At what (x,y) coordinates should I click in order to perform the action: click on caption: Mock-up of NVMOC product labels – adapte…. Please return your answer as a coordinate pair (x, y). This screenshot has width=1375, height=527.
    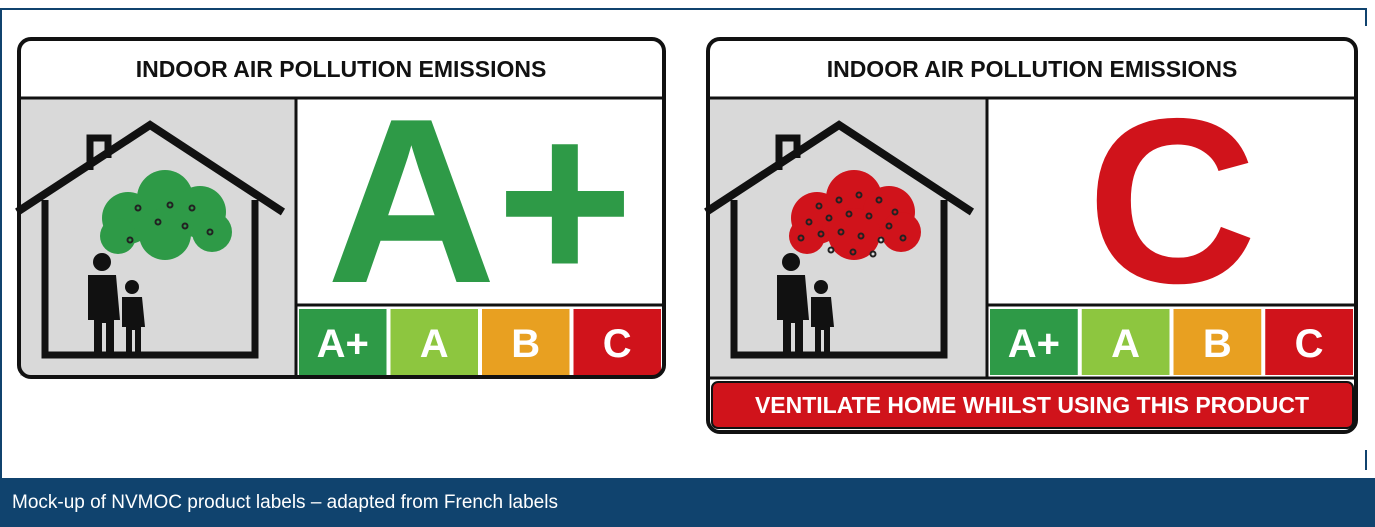
    Looking at the image, I should click on (687, 502).